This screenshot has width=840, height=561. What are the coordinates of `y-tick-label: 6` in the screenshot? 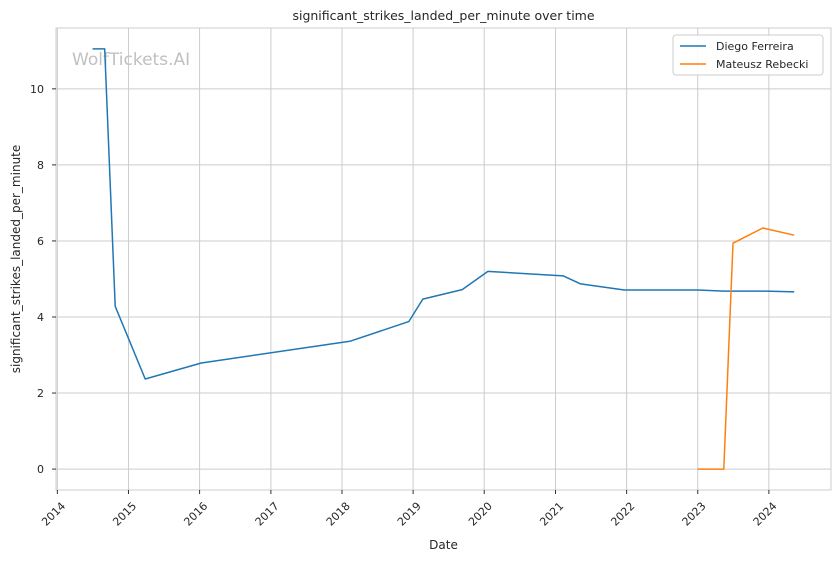 It's located at (40, 241).